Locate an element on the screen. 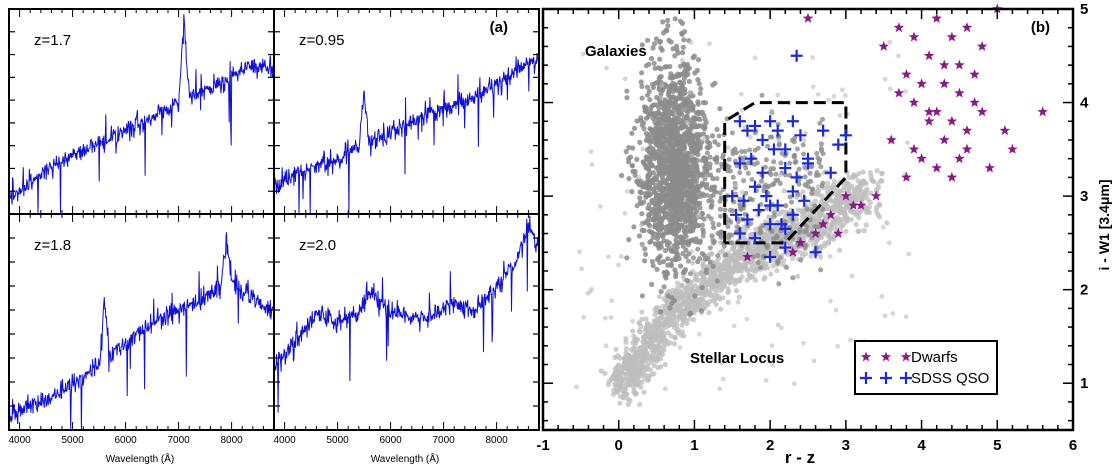 This screenshot has height=468, width=1119. stellar-locus-annotation: Stellar Locus is located at coordinates (737, 358).